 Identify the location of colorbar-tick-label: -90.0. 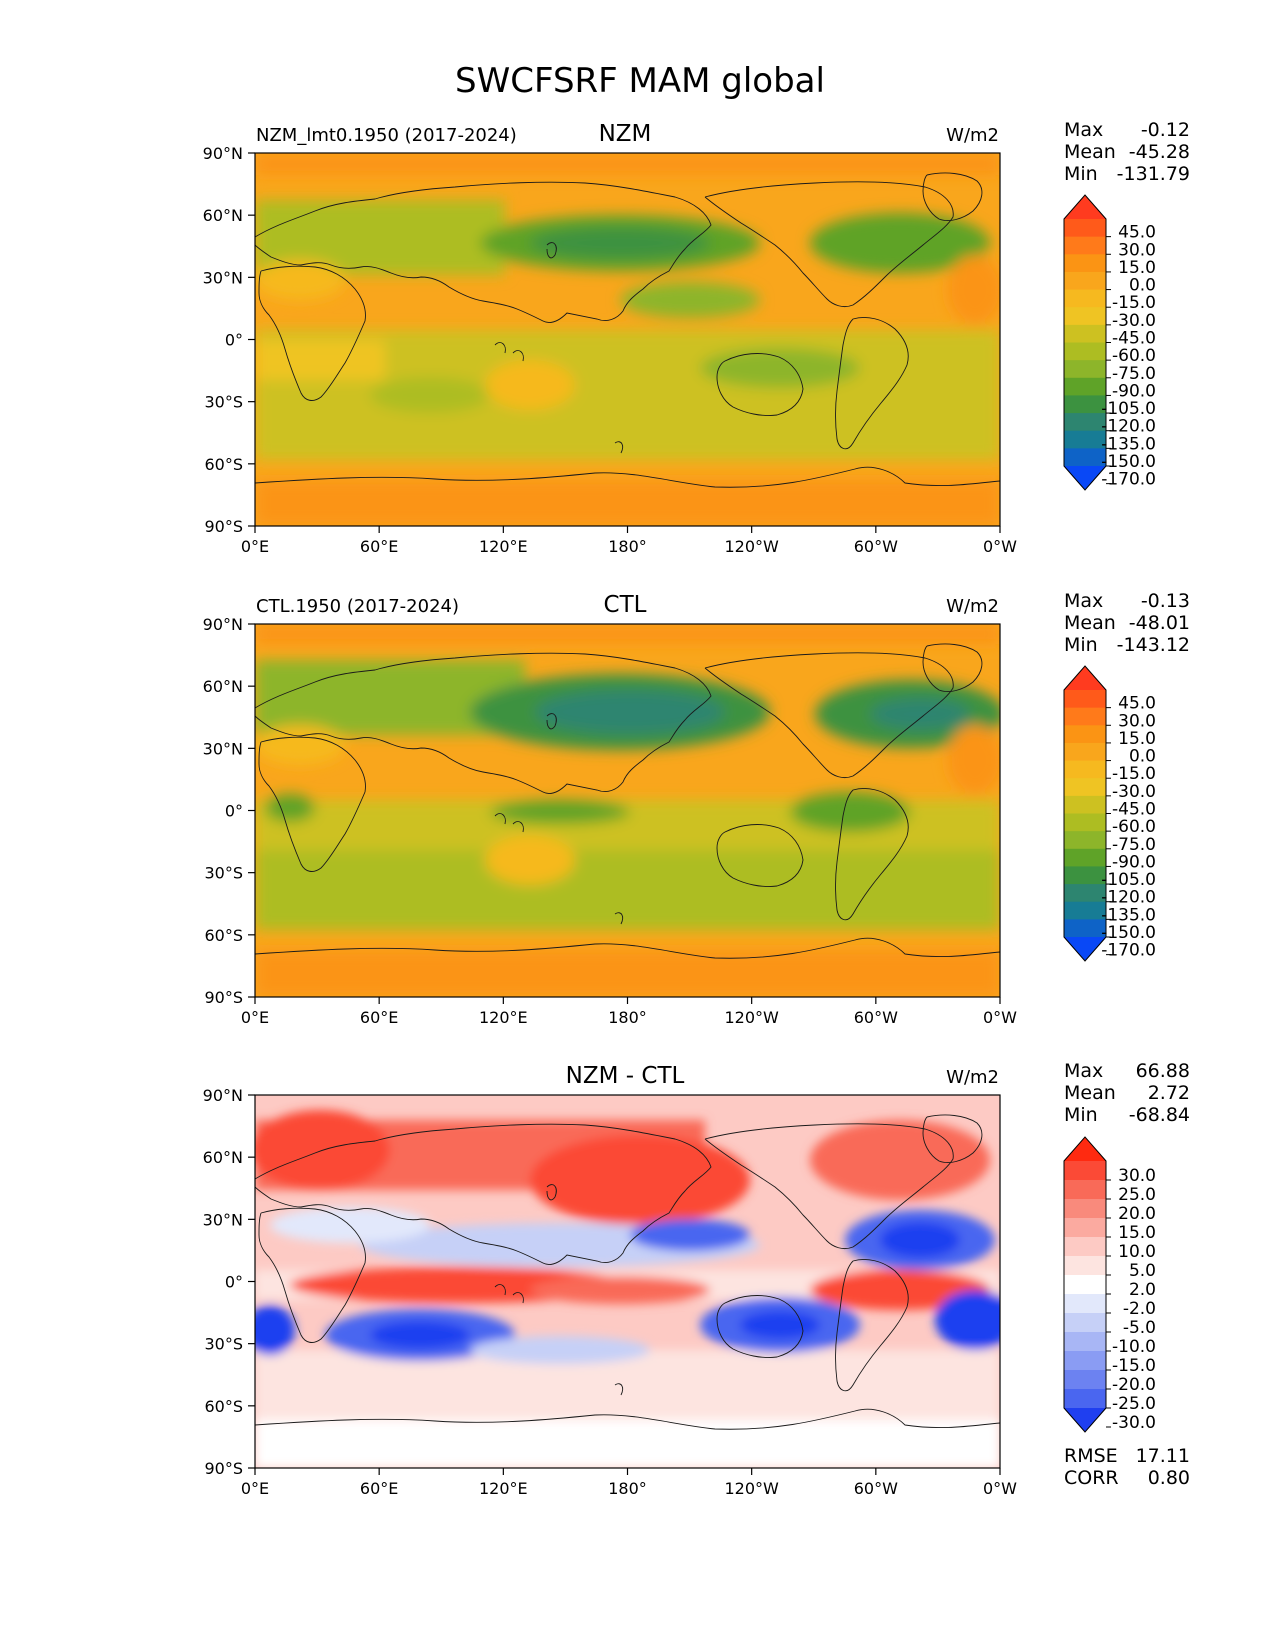
(1134, 391).